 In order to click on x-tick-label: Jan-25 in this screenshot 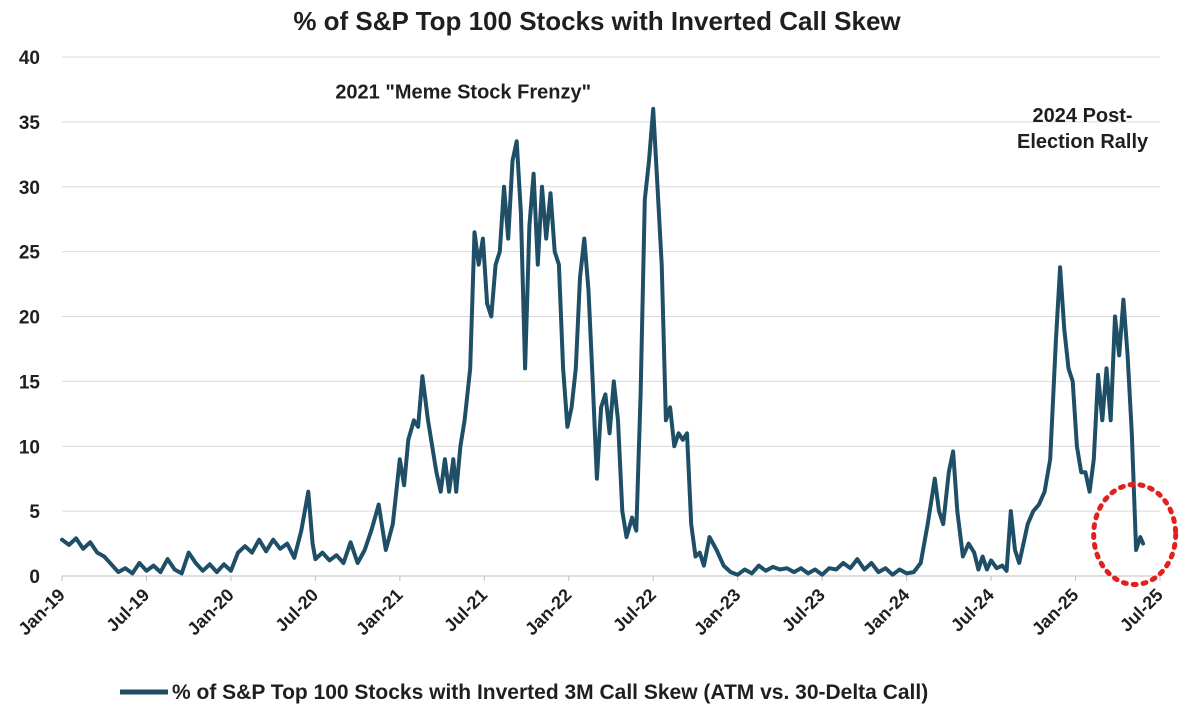, I will do `click(1055, 612)`.